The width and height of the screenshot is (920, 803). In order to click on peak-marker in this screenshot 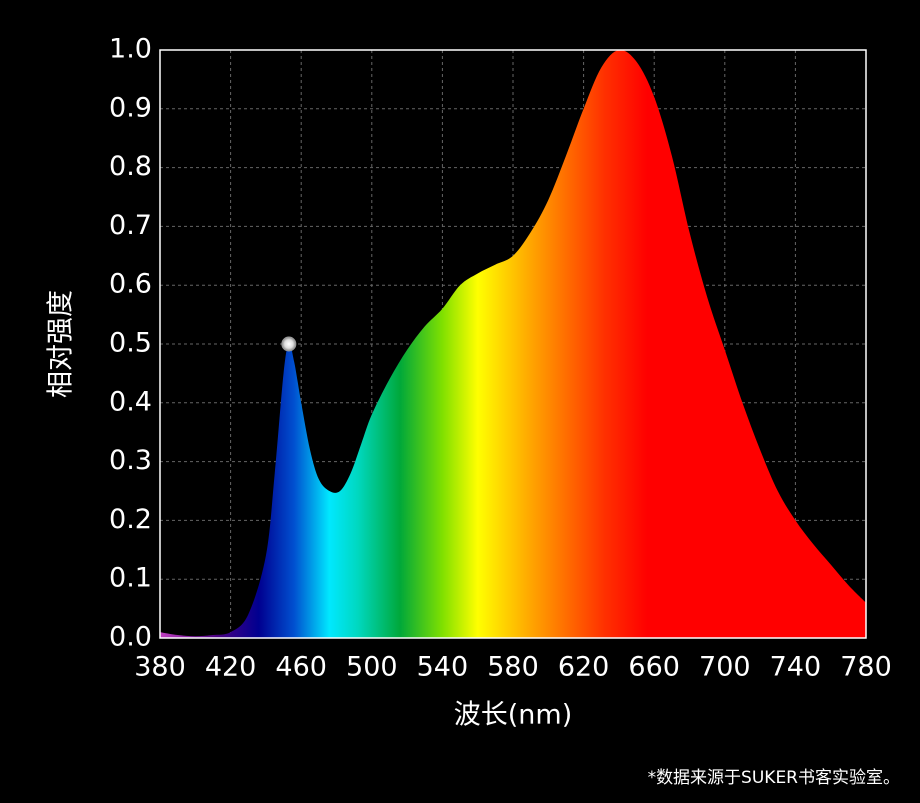, I will do `click(289, 344)`.